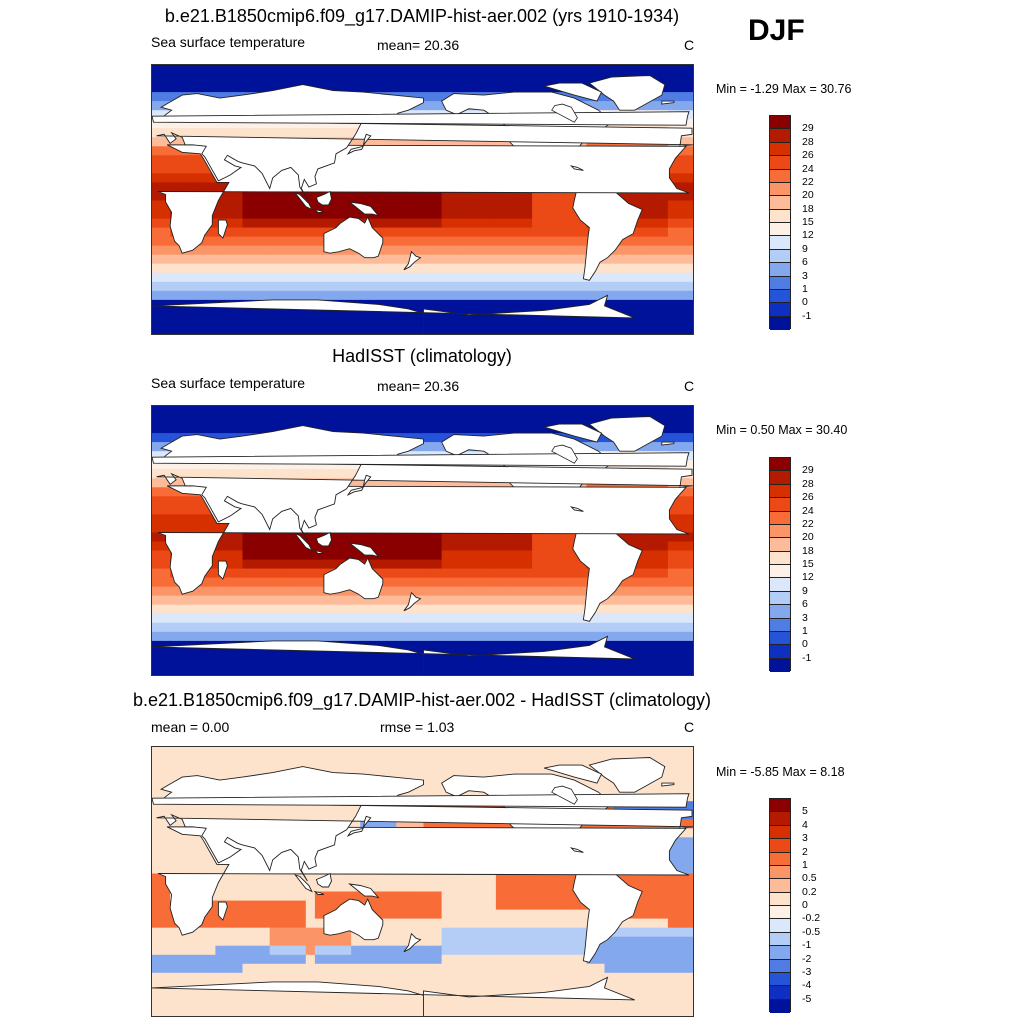  Describe the element at coordinates (573, 433) in the screenshot. I see `continent-outline` at that location.